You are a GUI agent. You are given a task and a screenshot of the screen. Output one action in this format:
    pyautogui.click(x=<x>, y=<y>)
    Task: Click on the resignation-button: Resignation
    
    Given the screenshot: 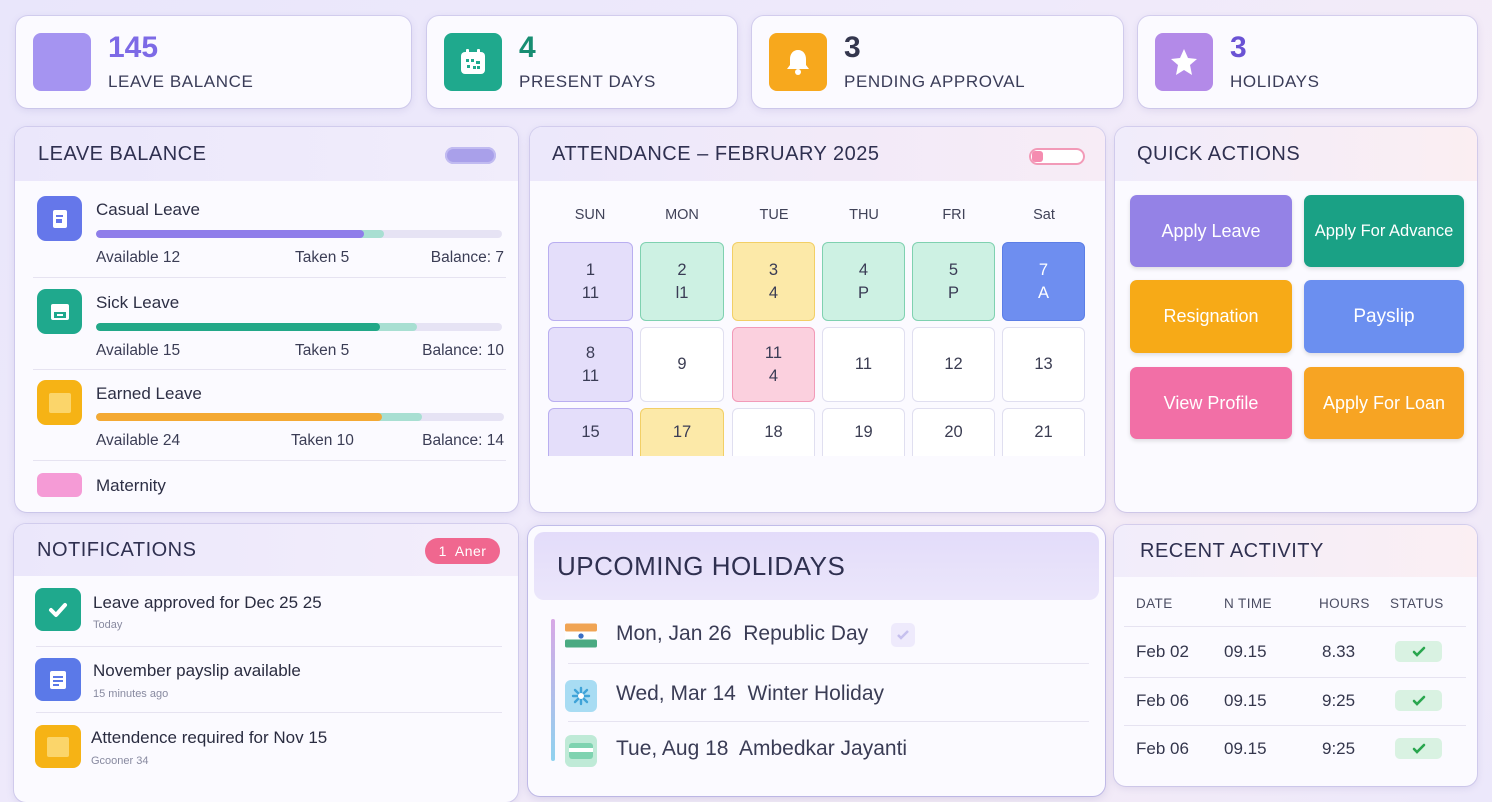 What is the action you would take?
    pyautogui.click(x=1211, y=316)
    